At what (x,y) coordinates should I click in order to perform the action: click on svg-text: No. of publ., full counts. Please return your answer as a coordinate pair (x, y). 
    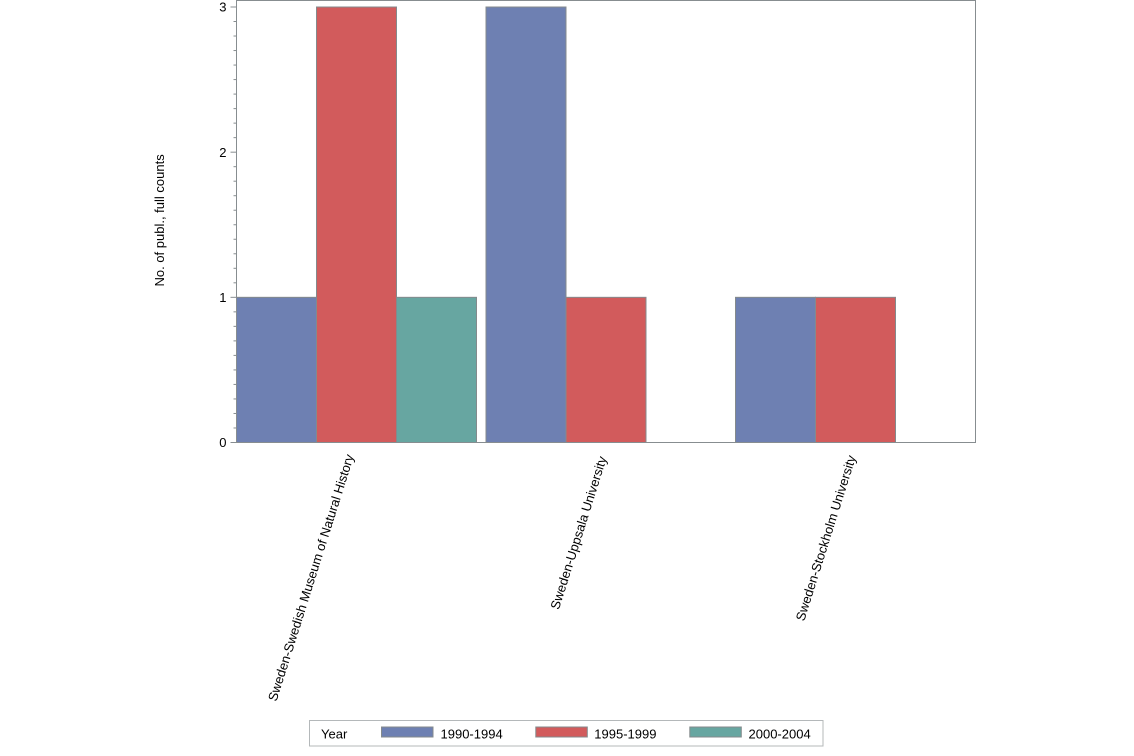
    Looking at the image, I should click on (159, 220).